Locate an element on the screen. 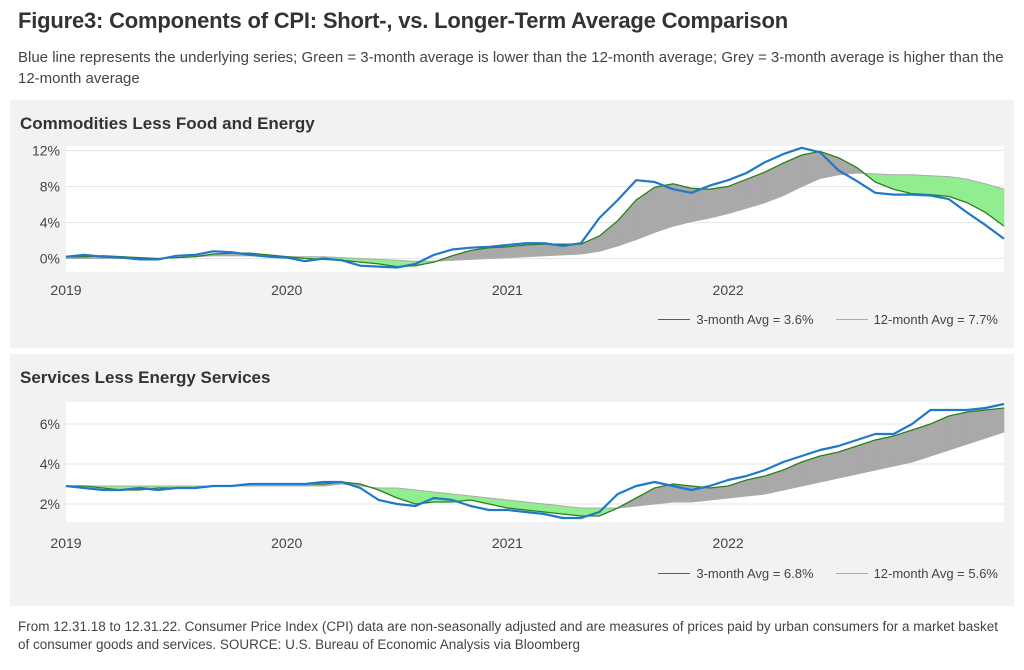 The width and height of the screenshot is (1024, 670). y-tick-label: 2% is located at coordinates (50, 504).